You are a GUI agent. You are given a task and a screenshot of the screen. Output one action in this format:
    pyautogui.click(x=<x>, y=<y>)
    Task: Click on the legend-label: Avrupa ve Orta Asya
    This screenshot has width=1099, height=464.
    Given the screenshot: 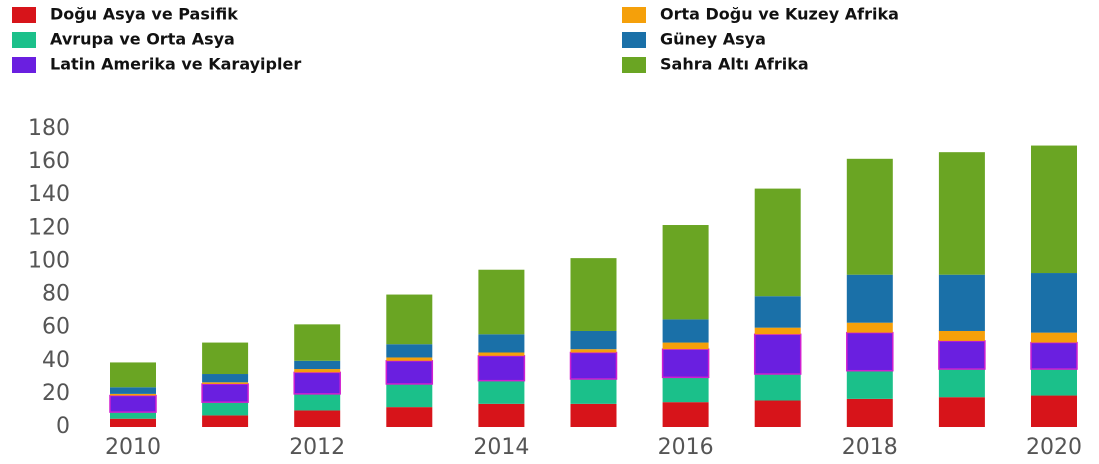 What is the action you would take?
    pyautogui.click(x=142, y=39)
    